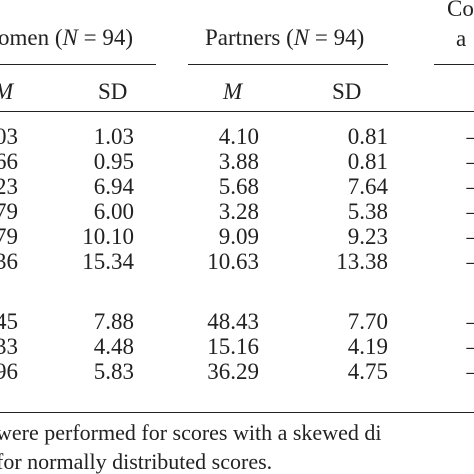 The width and height of the screenshot is (474, 474). Describe the element at coordinates (461, 38) in the screenshot. I see `comparison-header-line2: a` at that location.